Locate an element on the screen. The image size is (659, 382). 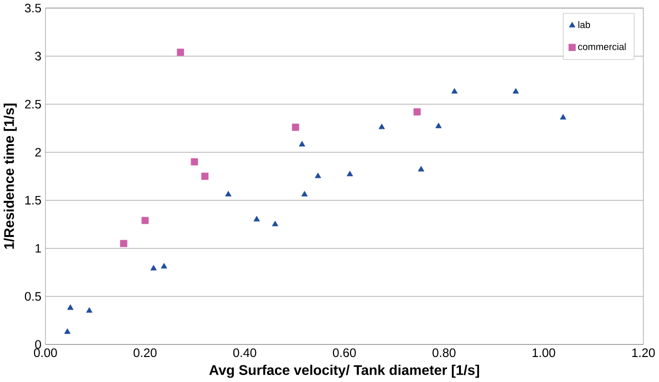
y-axis-title: 1/Residence time [1/s] is located at coordinates (10, 176).